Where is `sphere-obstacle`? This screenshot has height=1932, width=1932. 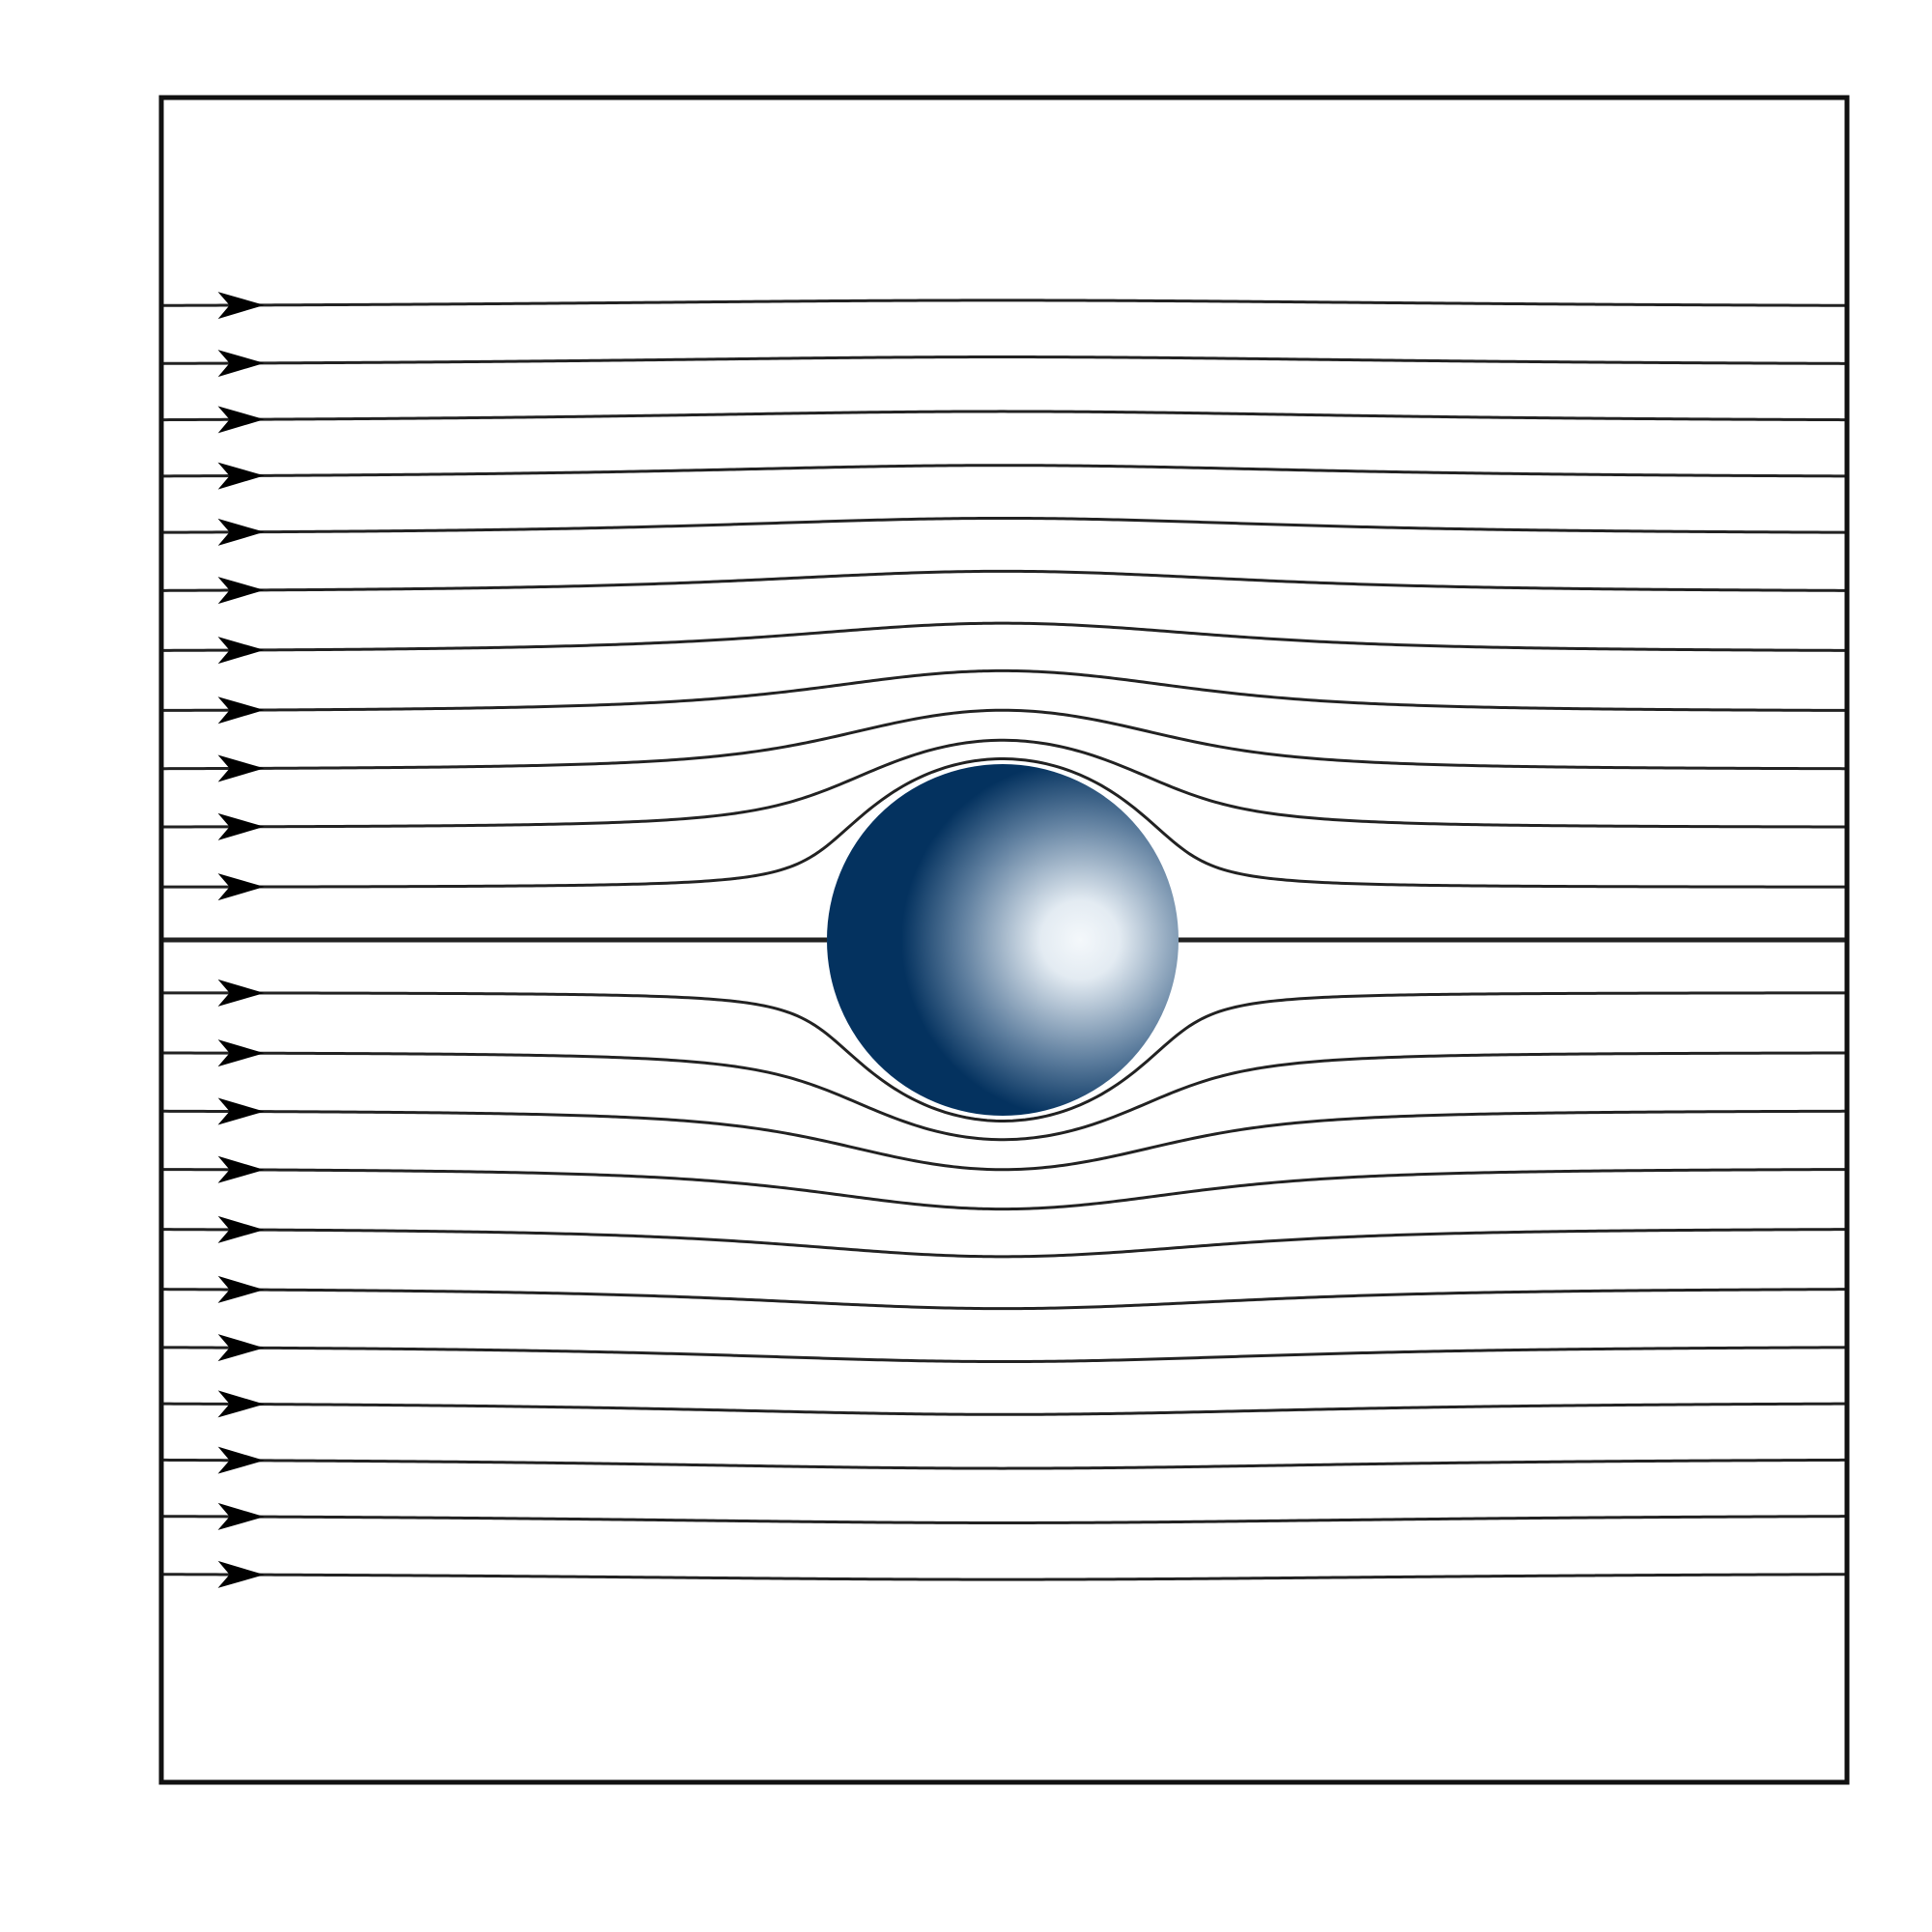
sphere-obstacle is located at coordinates (1003, 940).